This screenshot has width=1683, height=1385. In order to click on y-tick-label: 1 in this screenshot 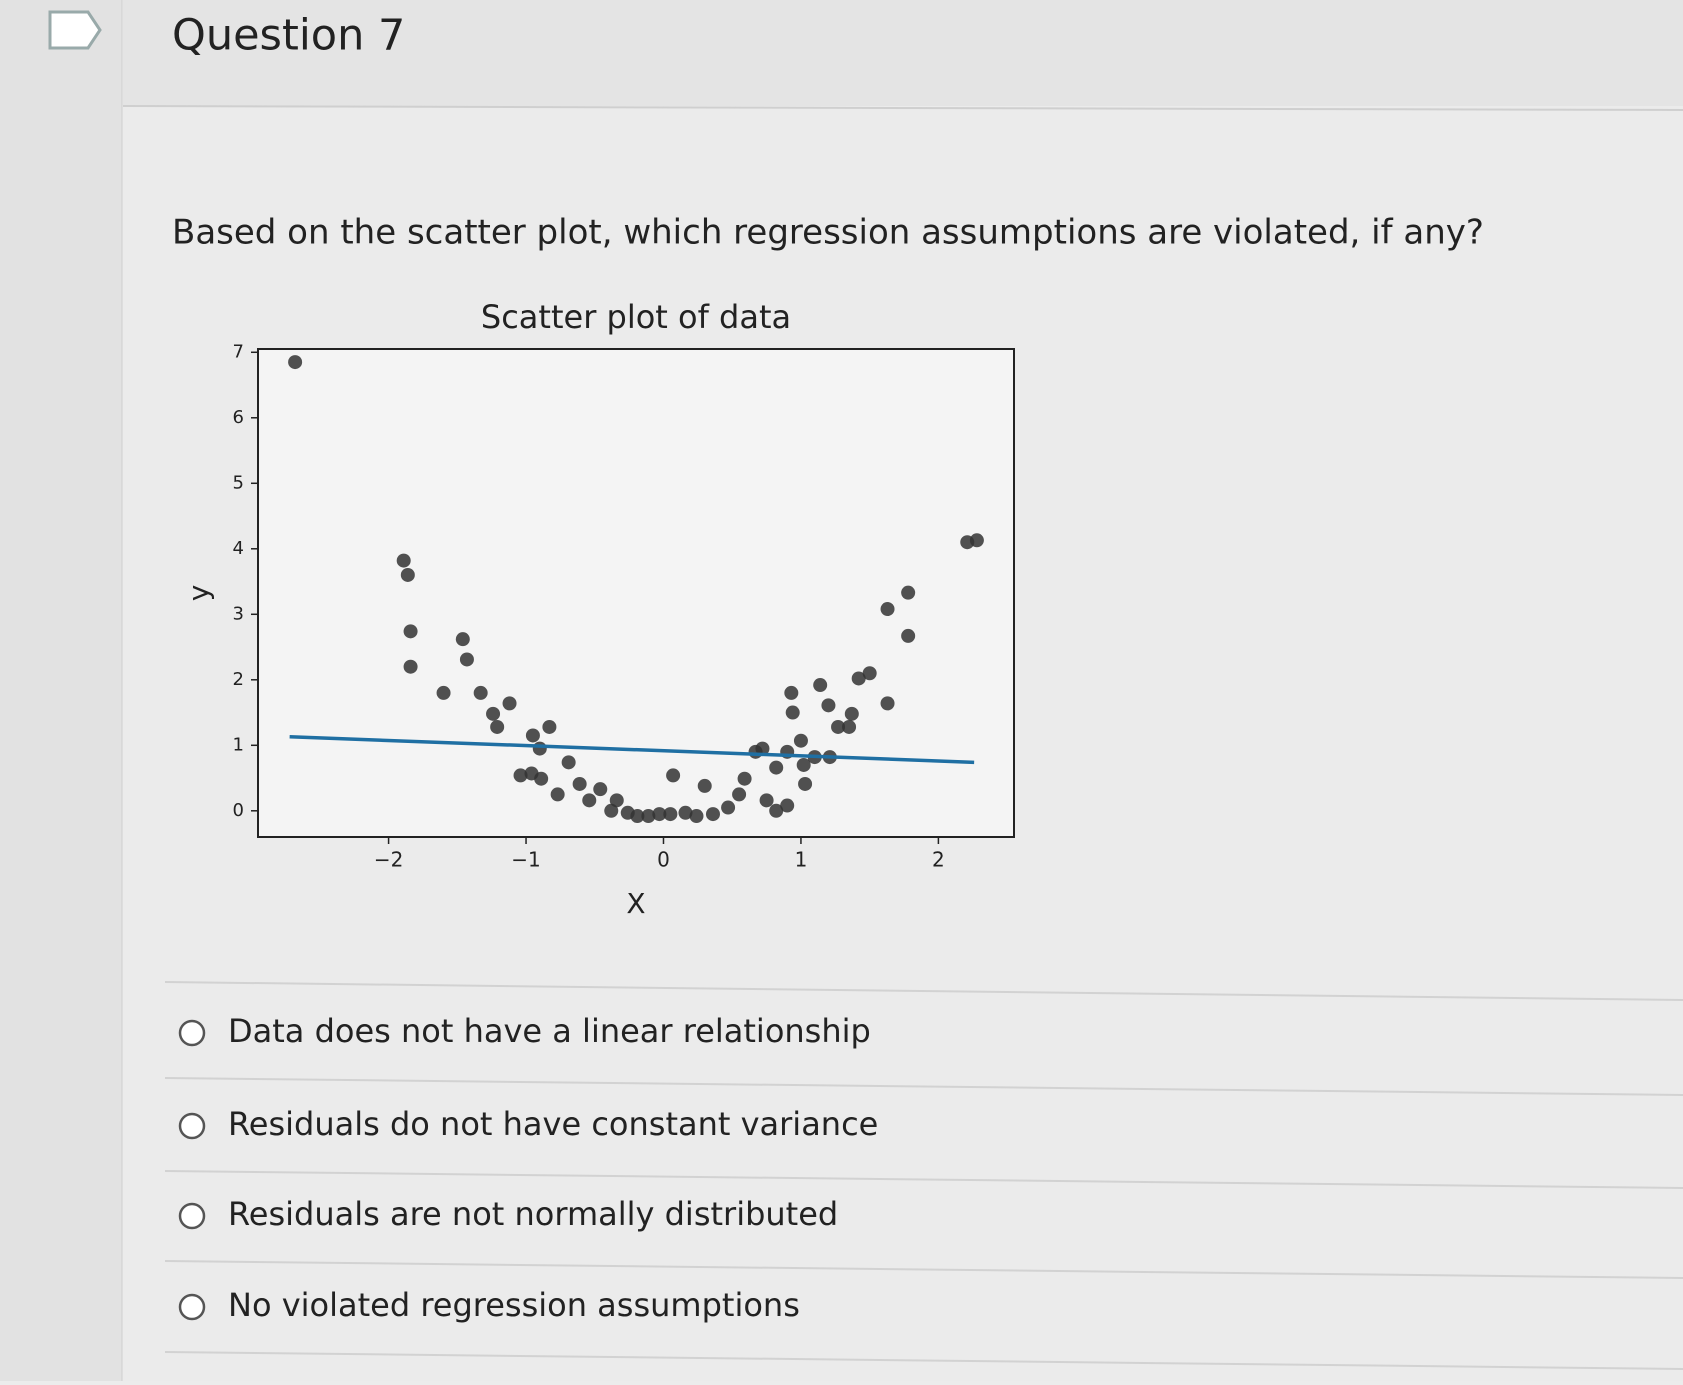, I will do `click(238, 744)`.